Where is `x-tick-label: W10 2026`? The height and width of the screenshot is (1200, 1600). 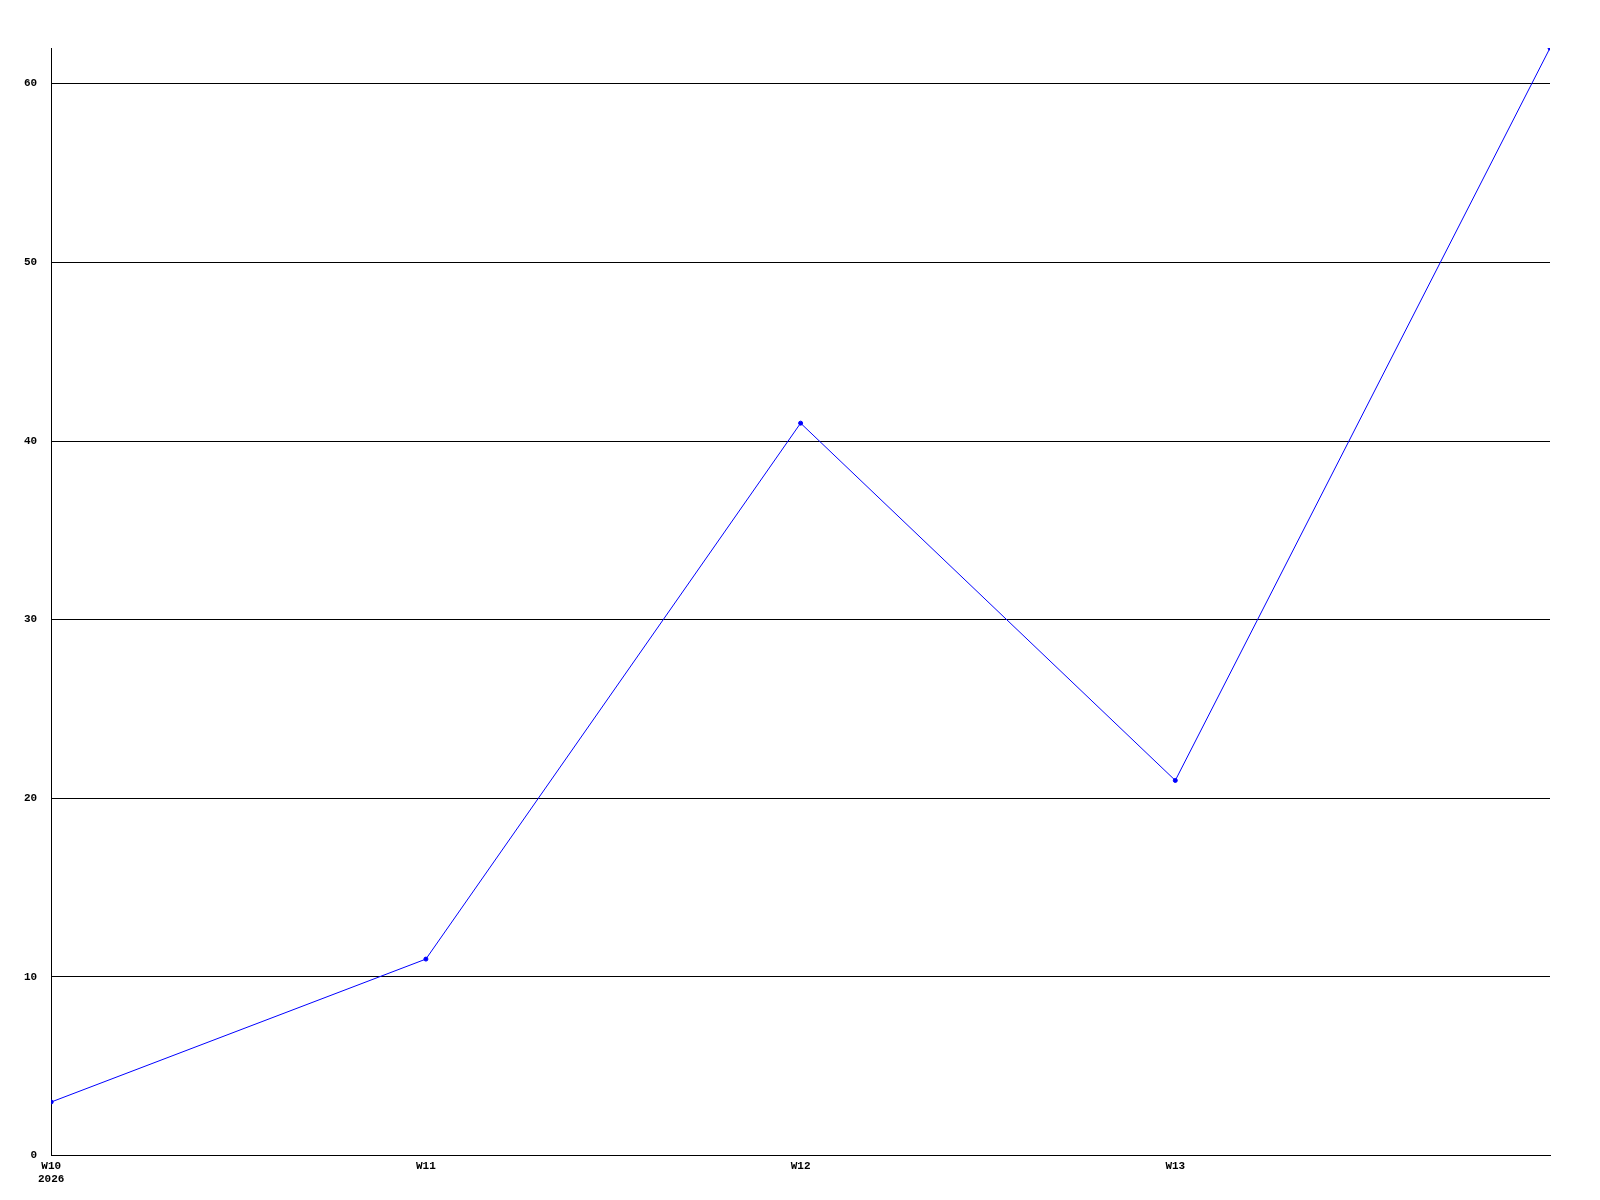 x-tick-label: W10 2026 is located at coordinates (51, 1172).